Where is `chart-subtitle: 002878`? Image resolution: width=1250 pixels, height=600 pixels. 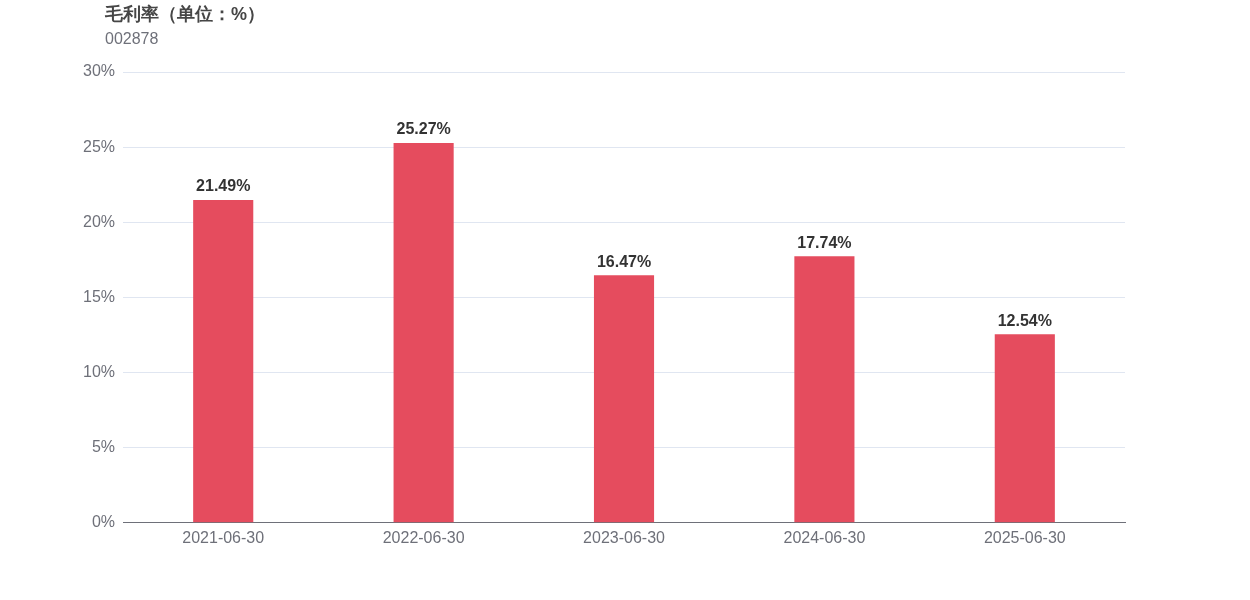
chart-subtitle: 002878 is located at coordinates (132, 39).